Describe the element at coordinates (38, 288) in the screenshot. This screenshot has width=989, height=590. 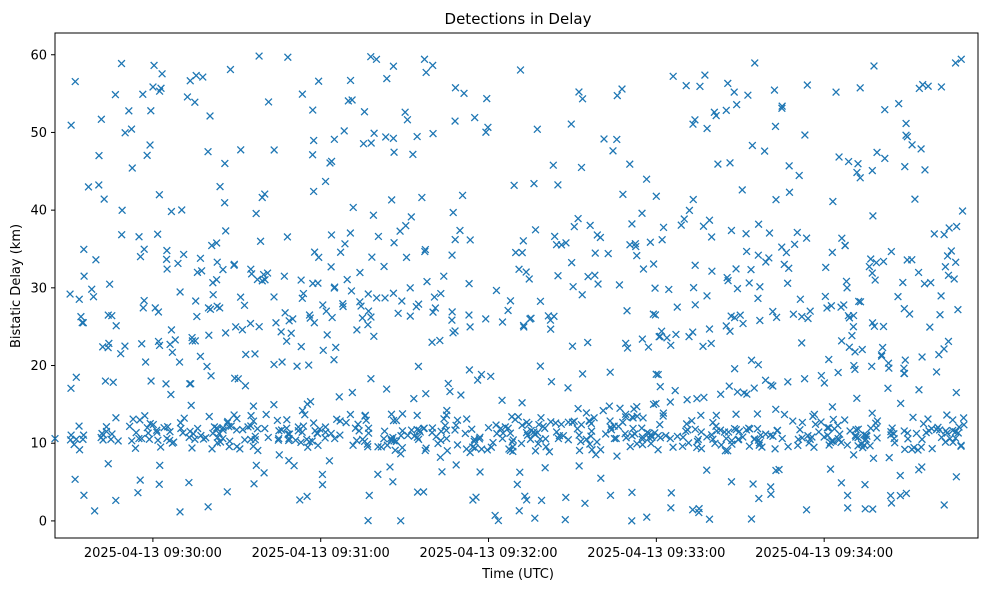
I see `y-tick-label: 30` at that location.